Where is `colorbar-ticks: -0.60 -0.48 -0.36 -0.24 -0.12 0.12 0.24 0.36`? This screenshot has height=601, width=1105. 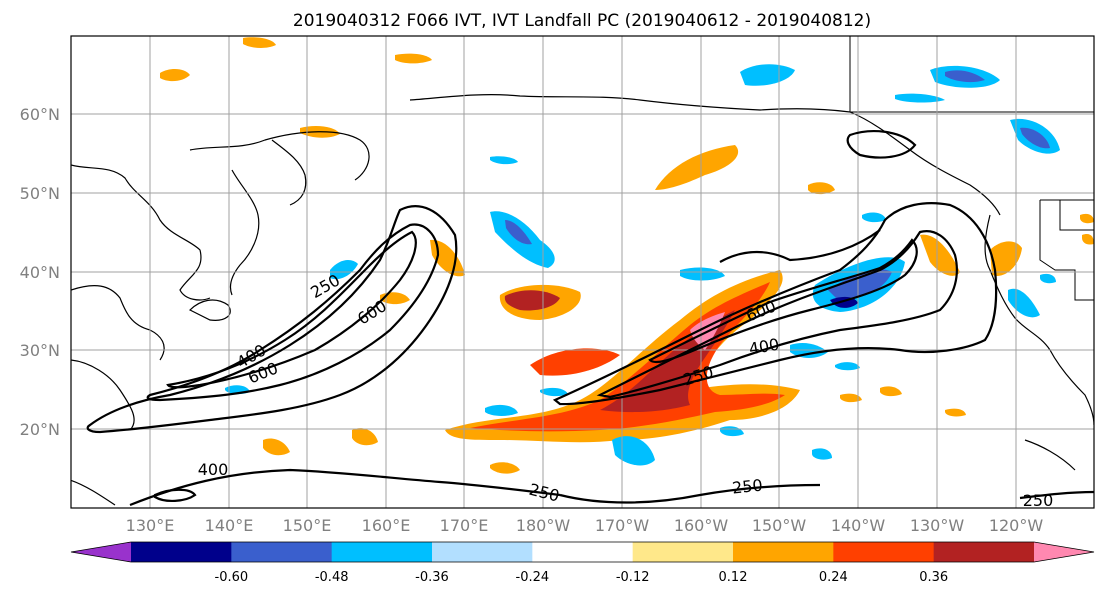
colorbar-ticks: -0.60 -0.48 -0.36 -0.24 -0.12 0.12 0.24 0.36 is located at coordinates (582, 577).